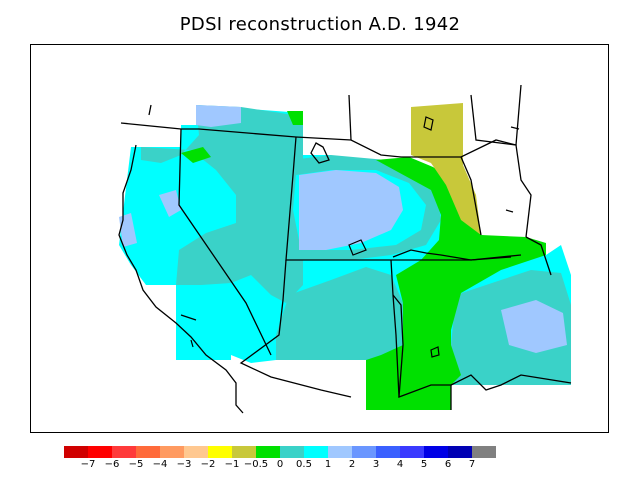 This screenshot has height=480, width=640. What do you see at coordinates (304, 464) in the screenshot?
I see `colorbar-tick-label: 0.5` at bounding box center [304, 464].